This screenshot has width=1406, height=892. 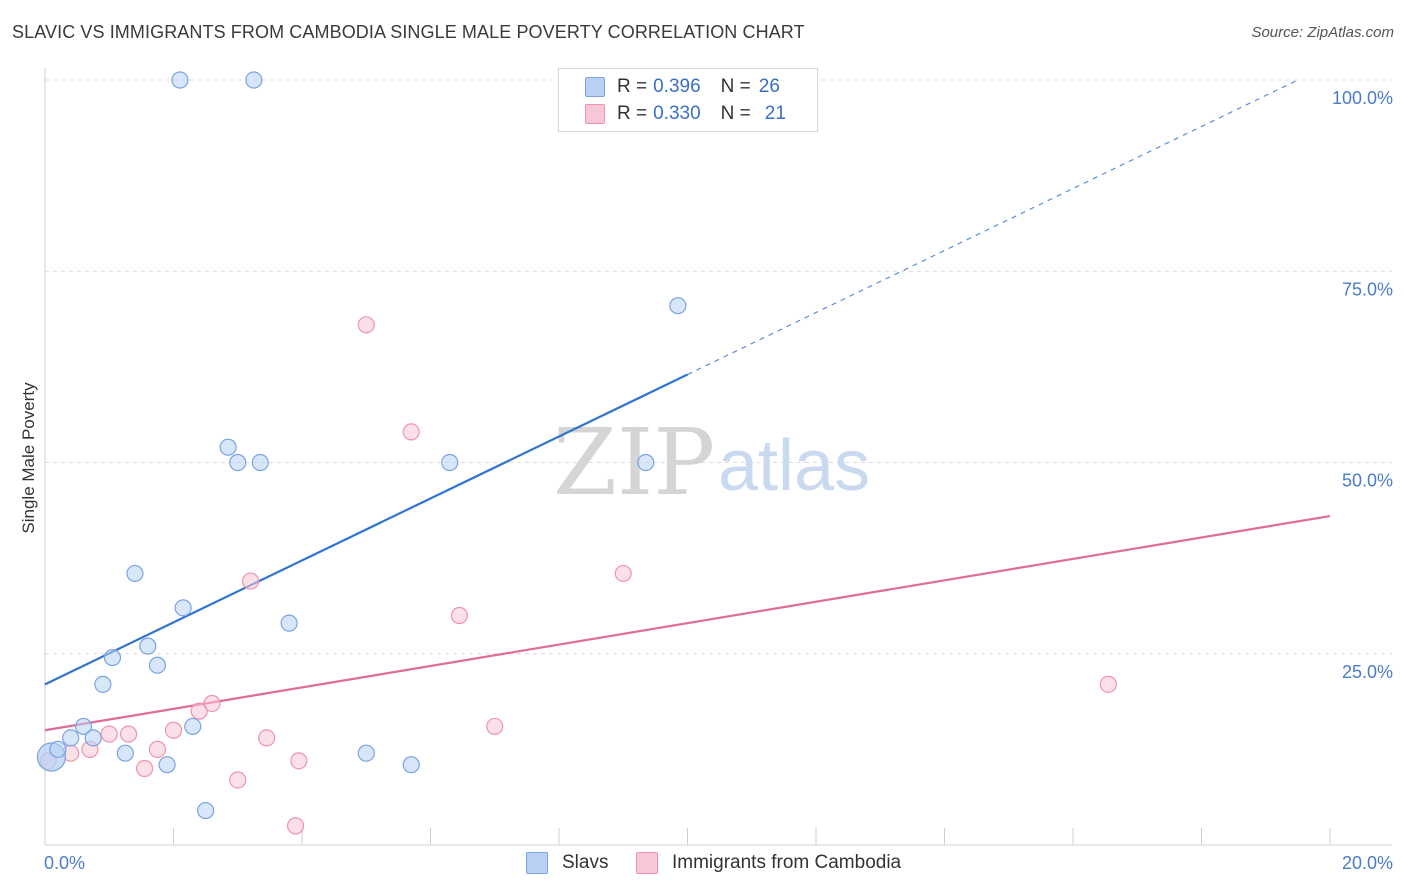 I want to click on legend-row-cambodia: R = 0.330 N = 21, so click(x=685, y=114).